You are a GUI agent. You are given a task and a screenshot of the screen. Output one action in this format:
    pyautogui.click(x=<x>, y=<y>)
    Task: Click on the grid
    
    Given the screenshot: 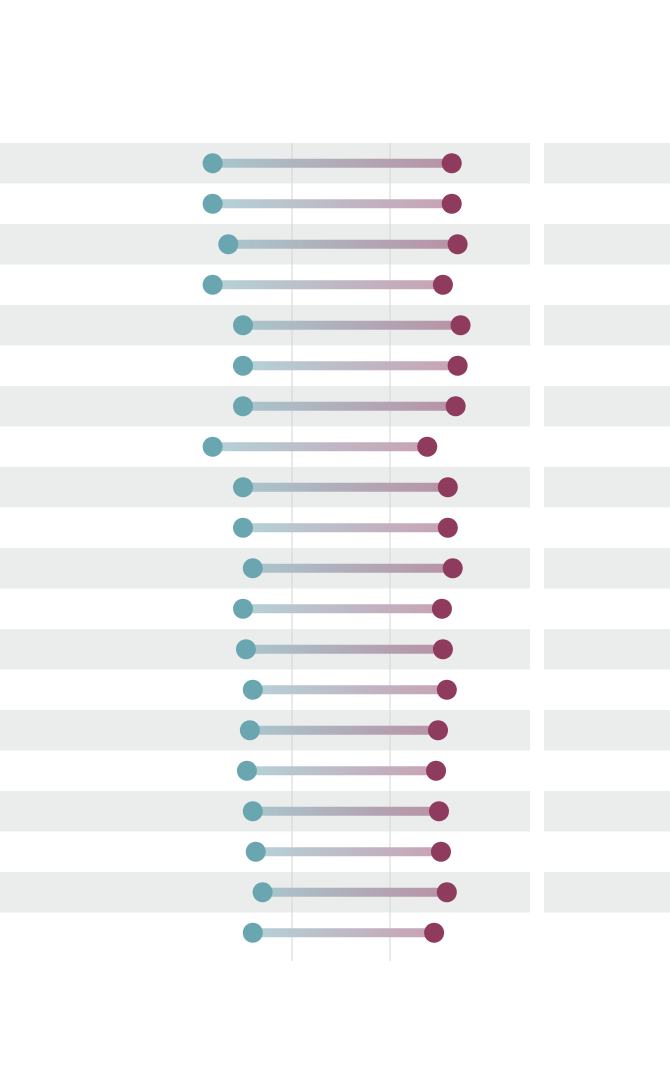 What is the action you would take?
    pyautogui.click(x=341, y=552)
    